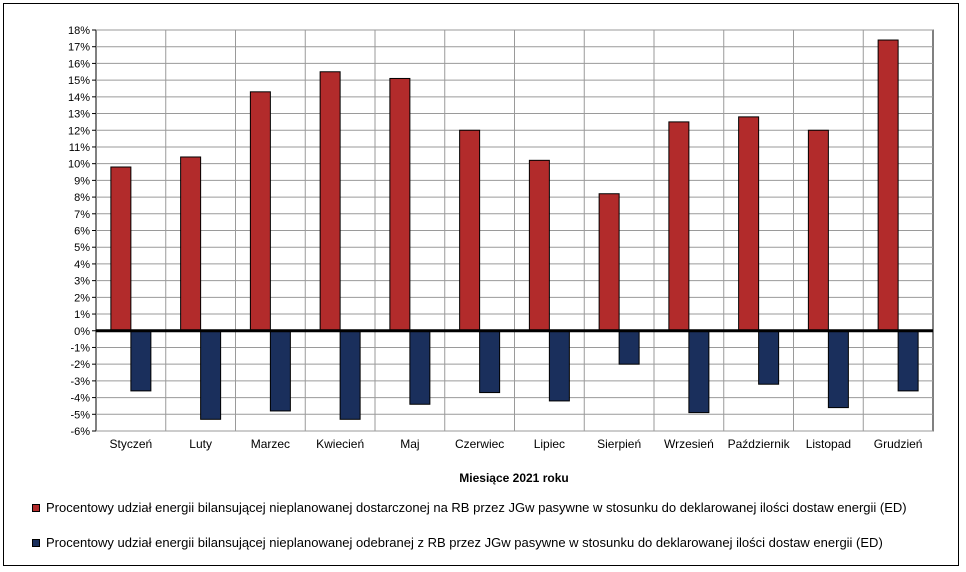  What do you see at coordinates (82, 198) in the screenshot?
I see `y-tick-label: 8%` at bounding box center [82, 198].